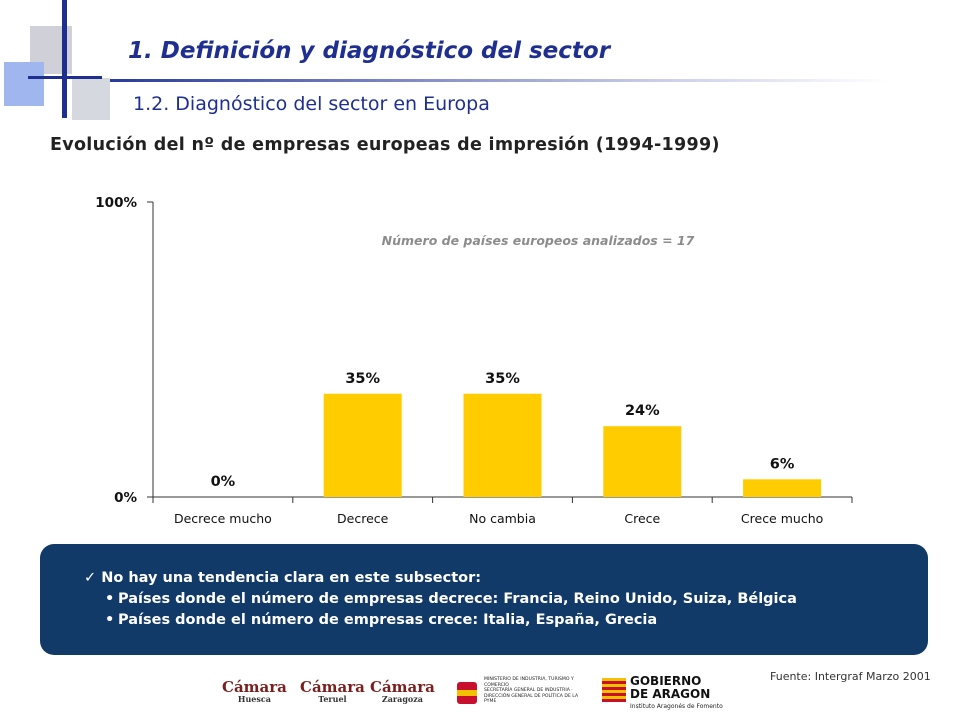  I want to click on x-tick-label: Crece mucho, so click(782, 518).